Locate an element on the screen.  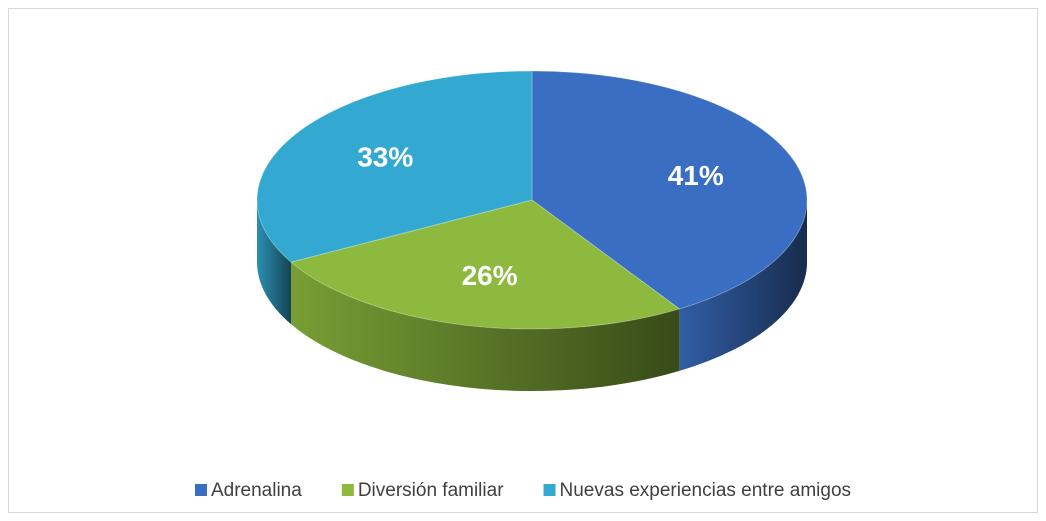
legend-item: Adrenalina is located at coordinates (248, 490).